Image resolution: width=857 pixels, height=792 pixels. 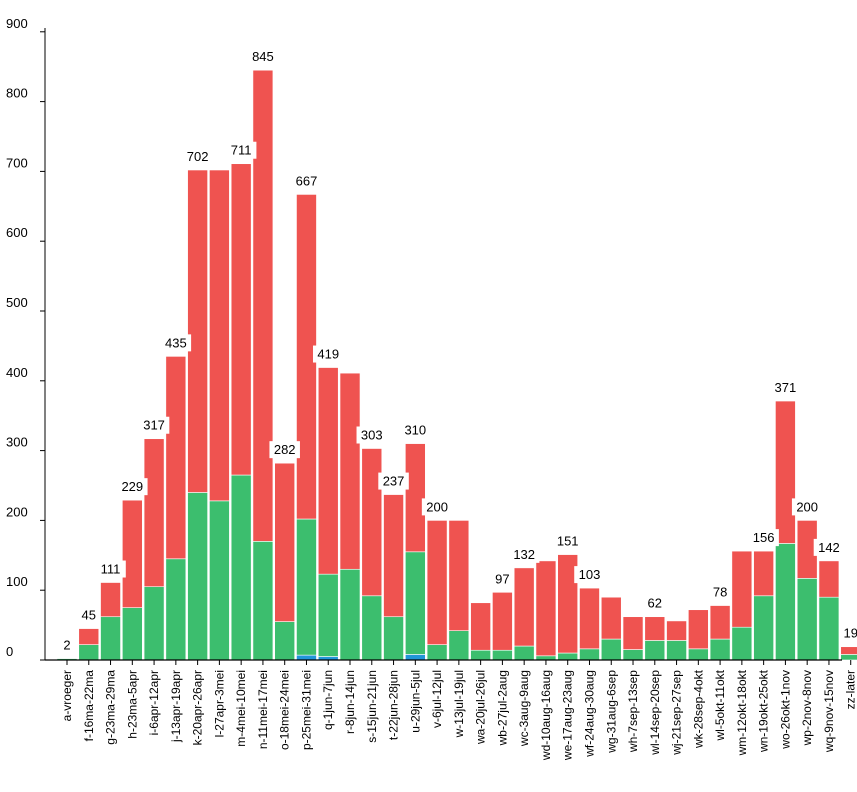 I want to click on data-label: 103, so click(x=590, y=574).